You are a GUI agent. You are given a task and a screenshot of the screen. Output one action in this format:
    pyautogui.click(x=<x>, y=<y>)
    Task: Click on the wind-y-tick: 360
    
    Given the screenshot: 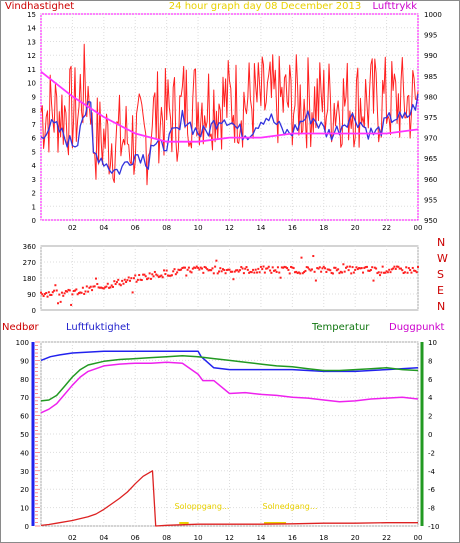 What is the action you would take?
    pyautogui.click(x=29, y=247)
    